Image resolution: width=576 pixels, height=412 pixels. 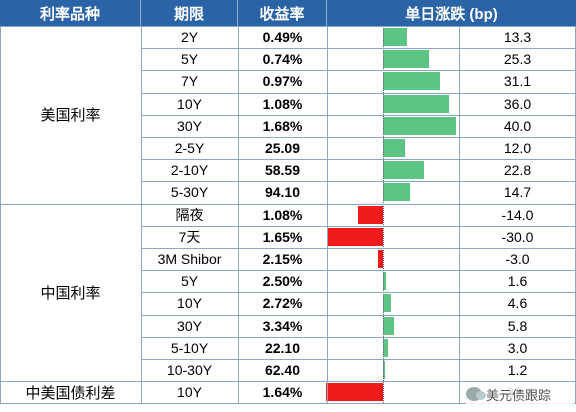 I want to click on change-value: -14.0, so click(x=517, y=214).